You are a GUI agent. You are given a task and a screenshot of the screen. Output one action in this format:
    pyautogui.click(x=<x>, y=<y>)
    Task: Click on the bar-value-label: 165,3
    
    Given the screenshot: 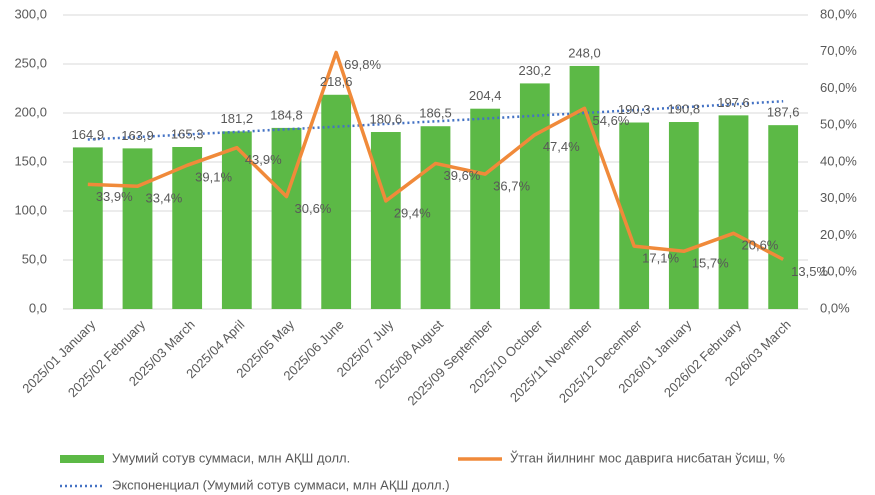 What is the action you would take?
    pyautogui.click(x=187, y=133)
    